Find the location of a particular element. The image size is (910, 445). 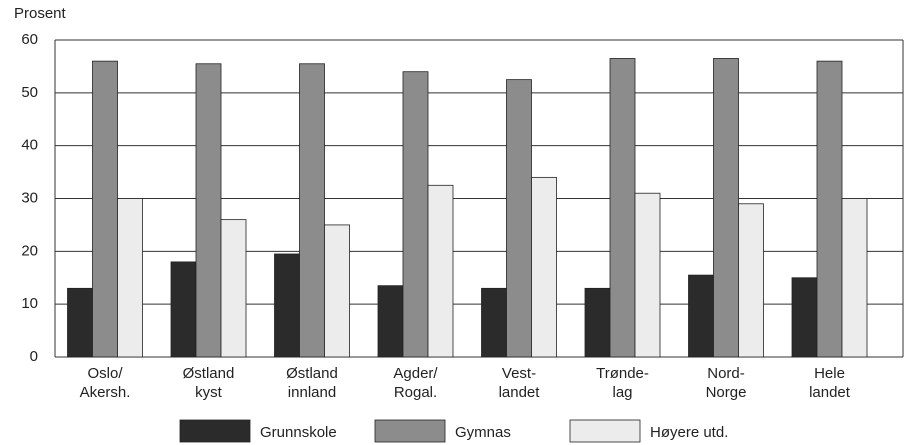

x-tick-label: Akersh. is located at coordinates (105, 392).